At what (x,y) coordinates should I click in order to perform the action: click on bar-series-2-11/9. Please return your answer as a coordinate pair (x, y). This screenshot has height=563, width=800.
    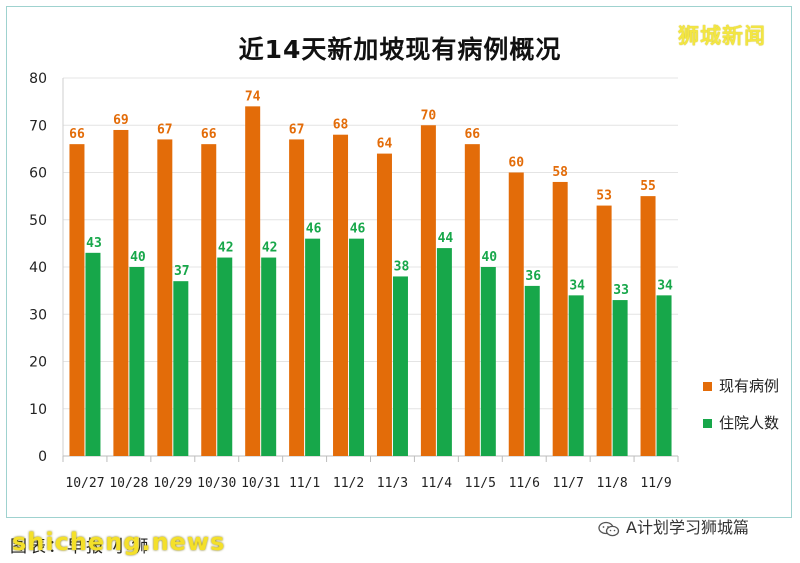
    Looking at the image, I should click on (664, 375).